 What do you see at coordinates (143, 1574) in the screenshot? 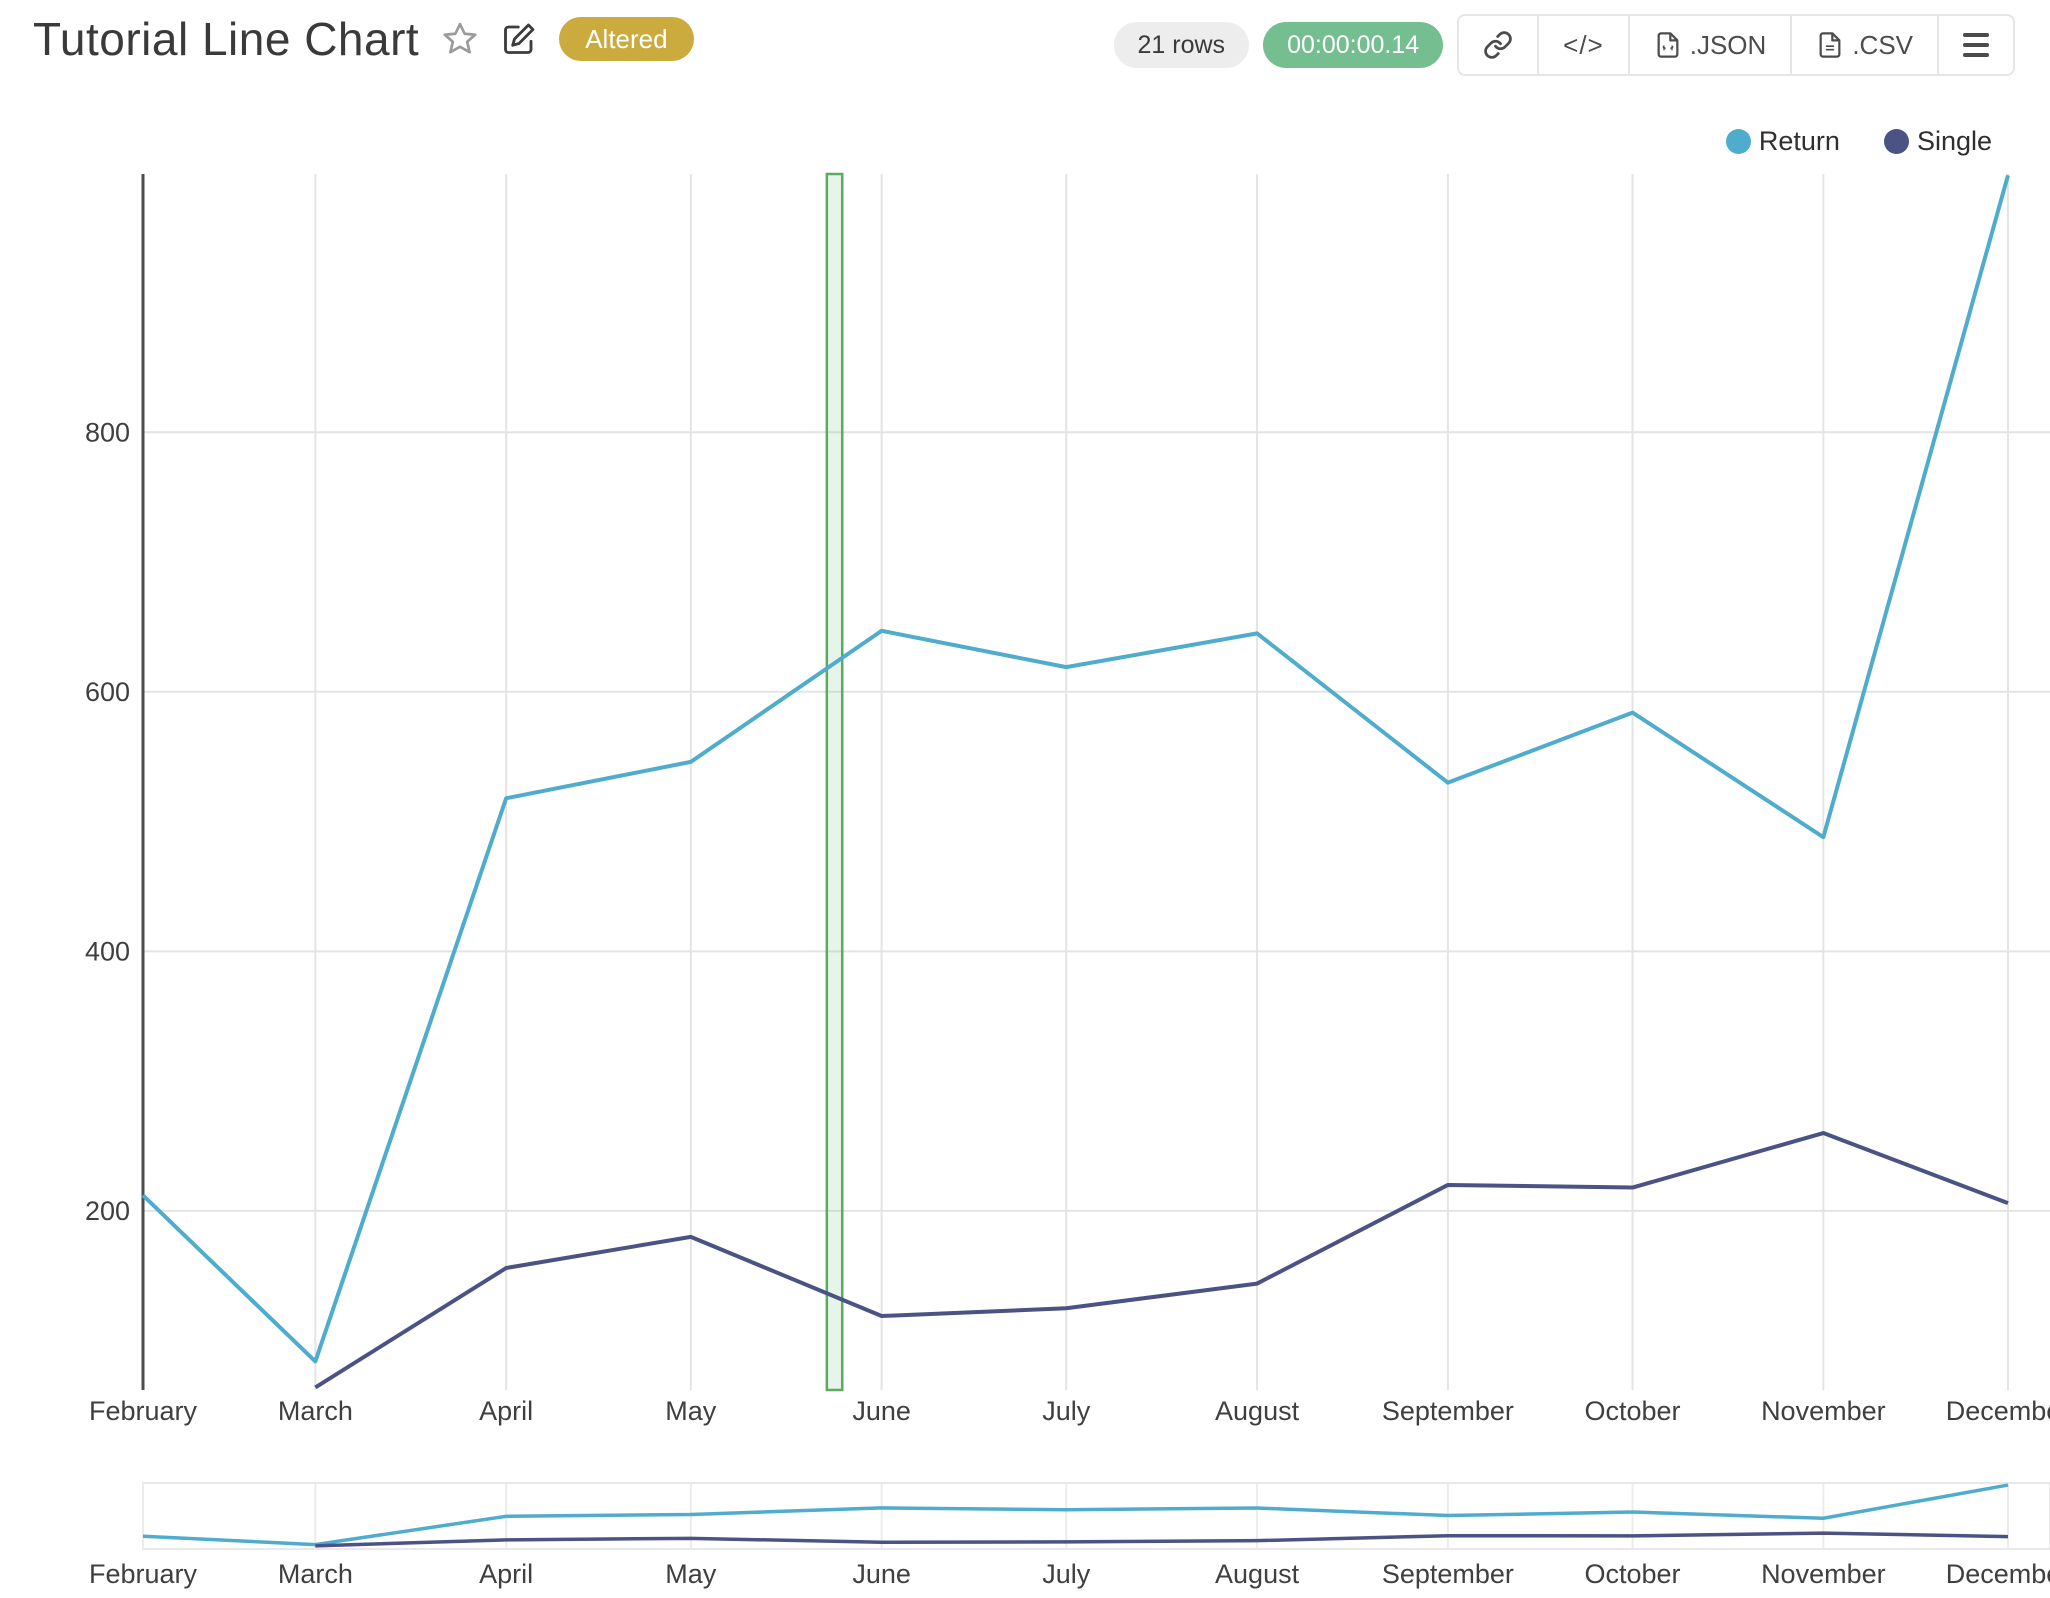
I see `mini-x-label-February: February` at bounding box center [143, 1574].